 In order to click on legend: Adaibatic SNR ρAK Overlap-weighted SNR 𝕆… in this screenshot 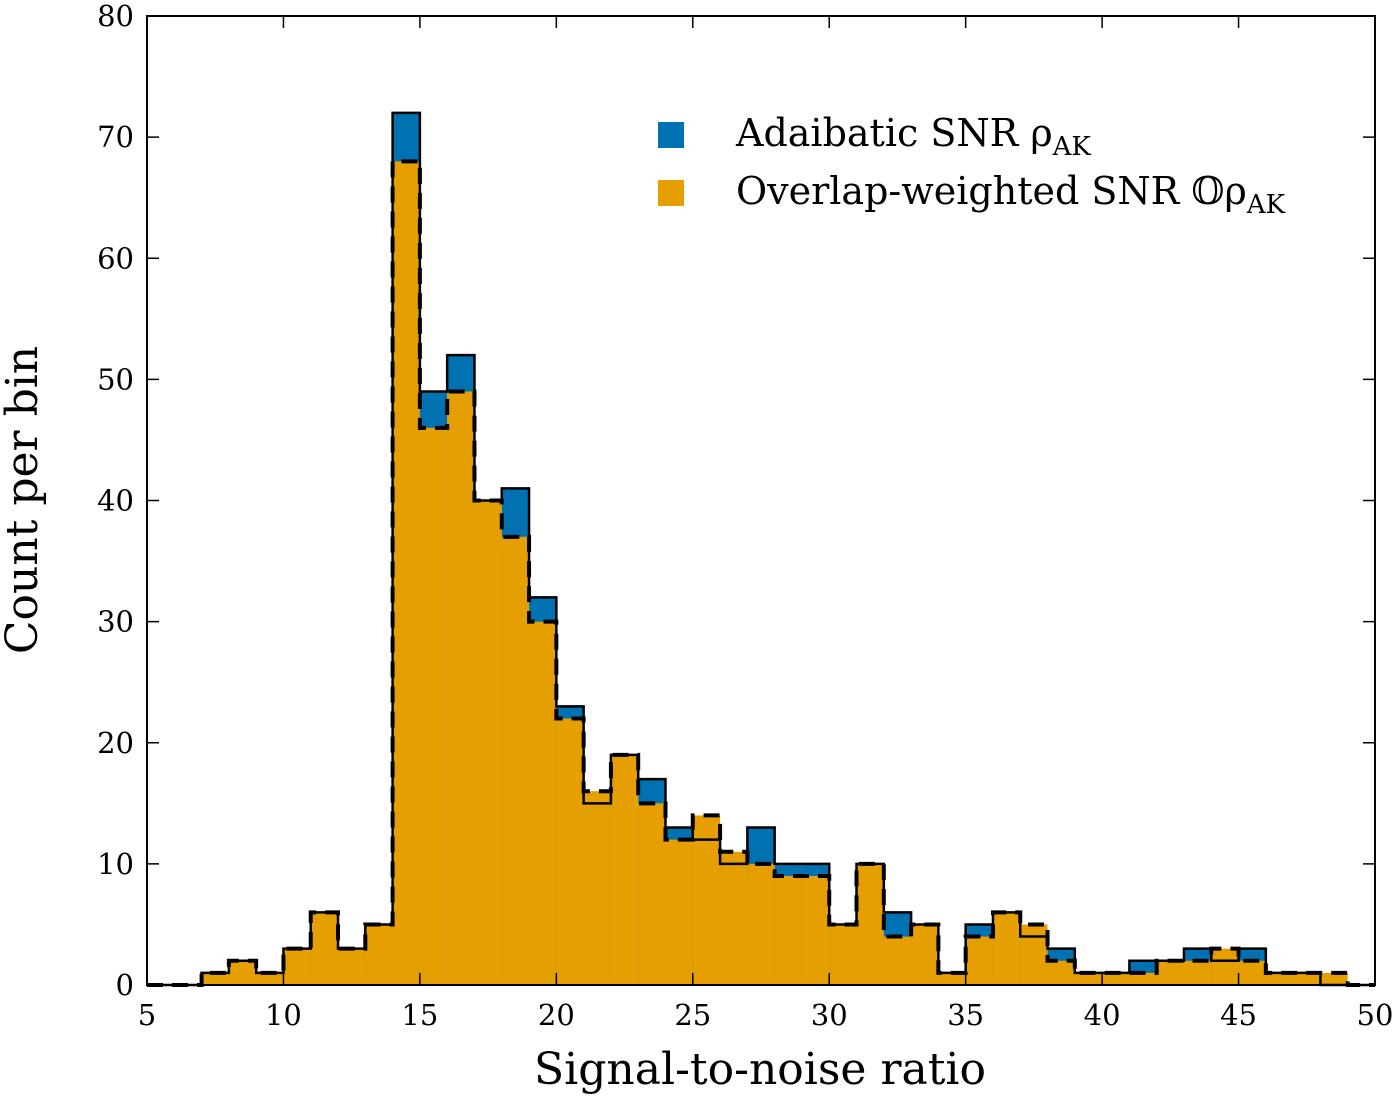, I will do `click(972, 165)`.